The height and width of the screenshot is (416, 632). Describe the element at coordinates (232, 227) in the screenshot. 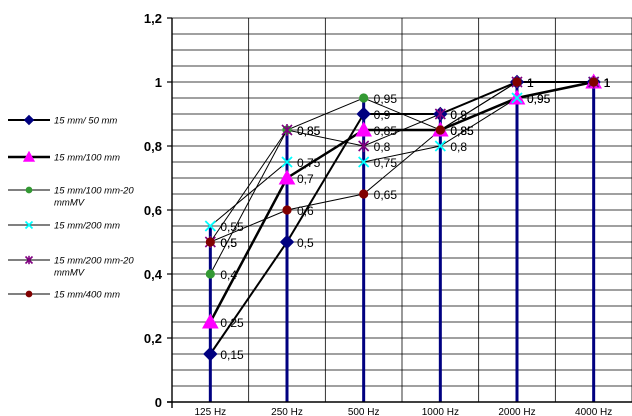

I see `data-label: 0,55` at that location.